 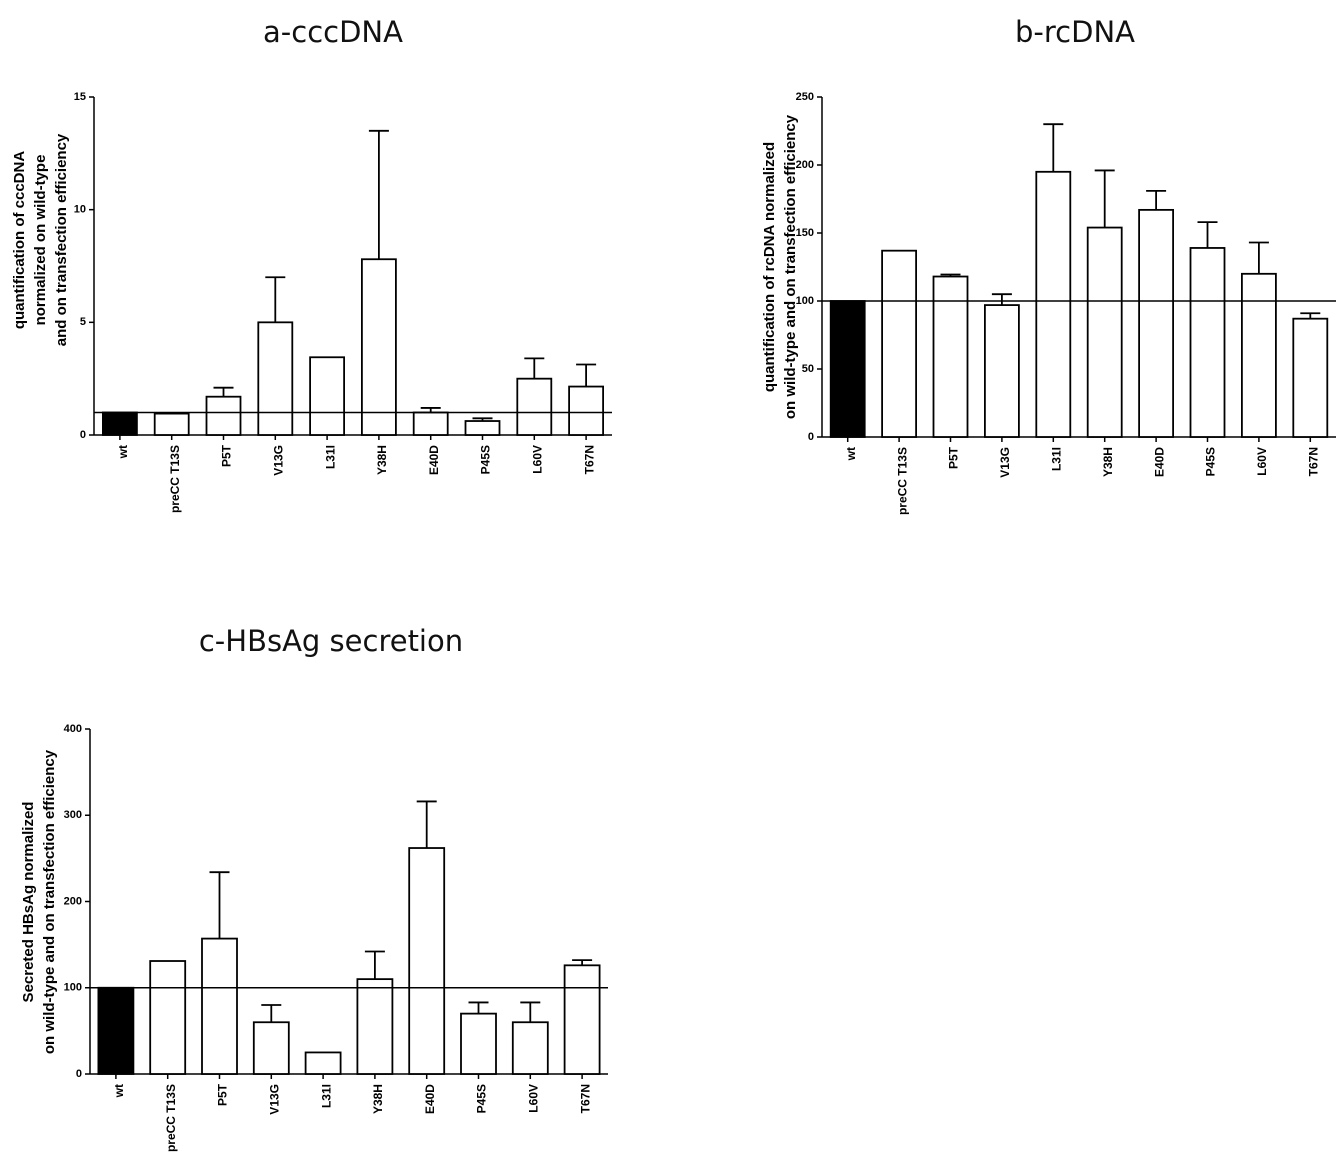 What do you see at coordinates (805, 97) in the screenshot?
I see `y-tick-label: 250` at bounding box center [805, 97].